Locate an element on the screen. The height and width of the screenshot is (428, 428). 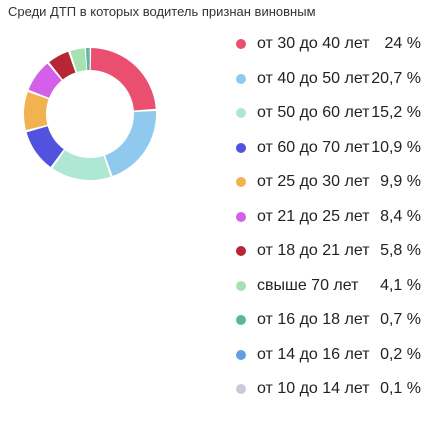
legend-label: от 14 до 16 лет is located at coordinates (313, 354).